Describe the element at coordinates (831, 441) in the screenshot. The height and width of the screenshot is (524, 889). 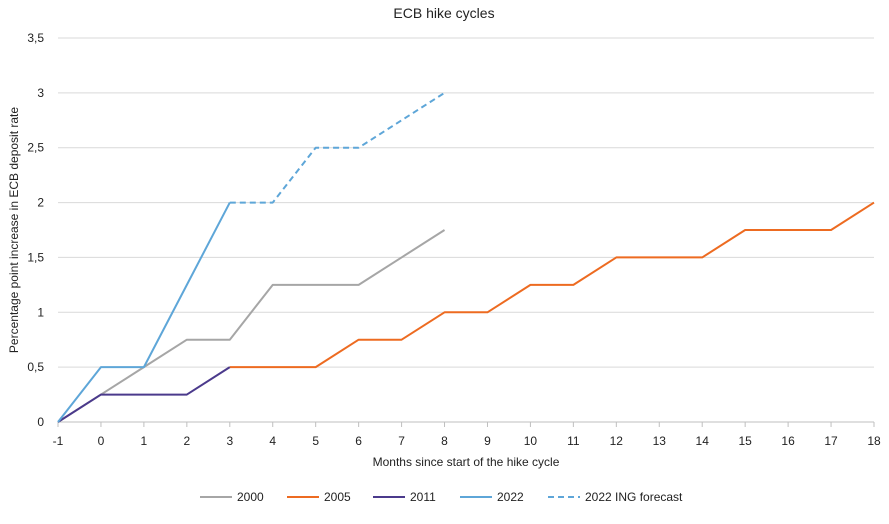
I see `x-tick-label: 17` at that location.